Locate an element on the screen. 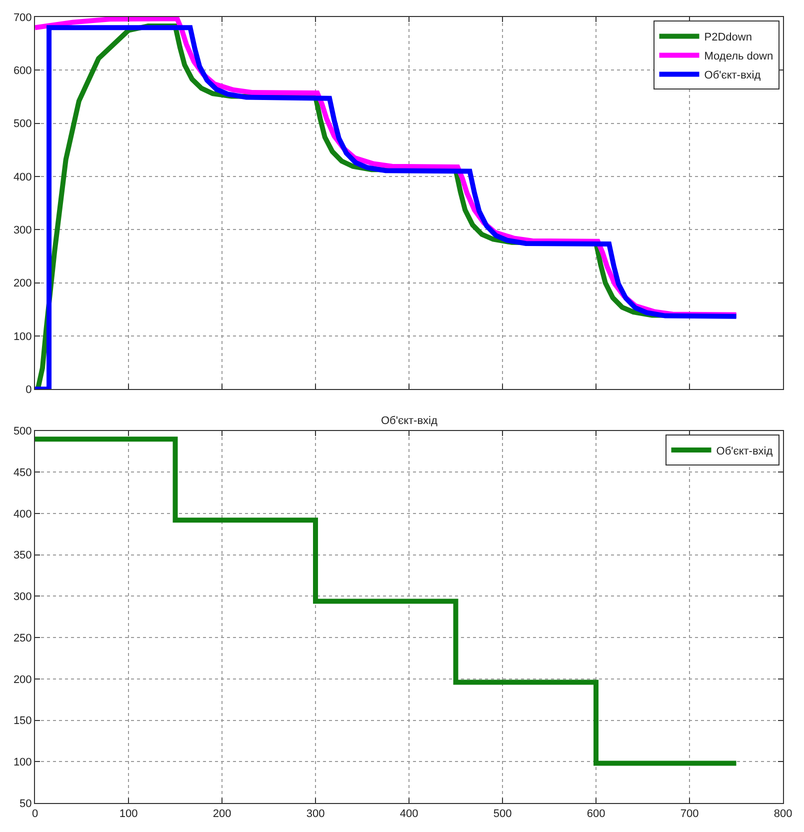 Image resolution: width=804 pixels, height=832 pixels. y-tick-label: 250 is located at coordinates (22, 638).